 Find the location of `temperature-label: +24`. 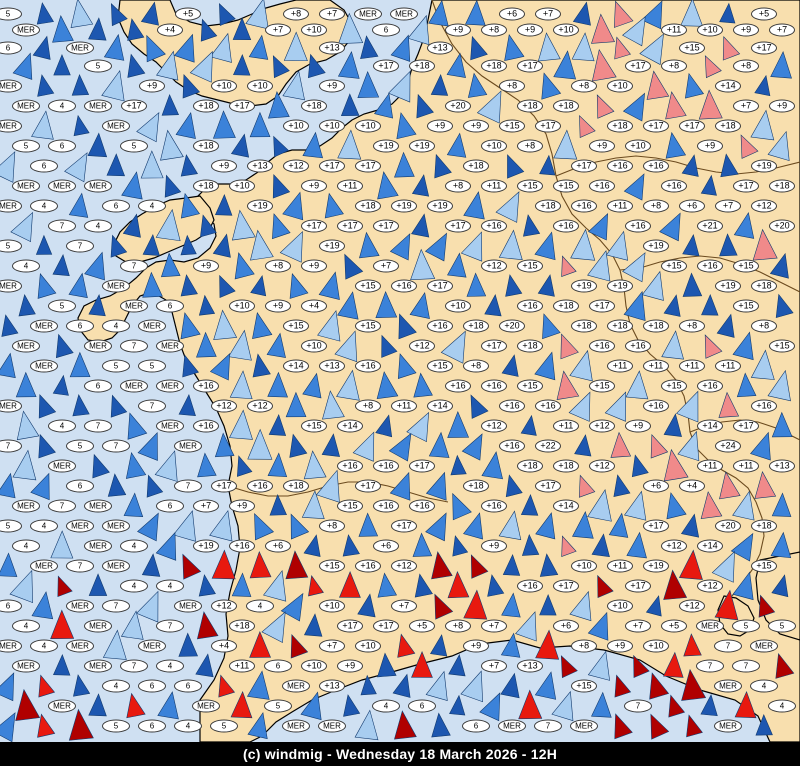

temperature-label: +24 is located at coordinates (728, 446).